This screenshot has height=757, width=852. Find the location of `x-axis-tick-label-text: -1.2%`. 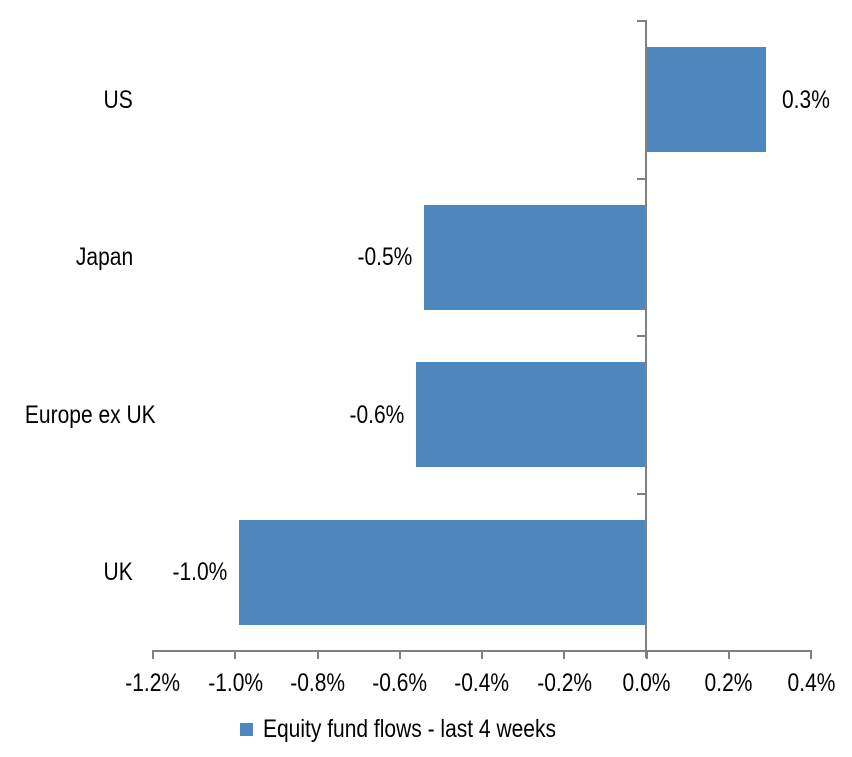

x-axis-tick-label-text: -1.2% is located at coordinates (153, 683).